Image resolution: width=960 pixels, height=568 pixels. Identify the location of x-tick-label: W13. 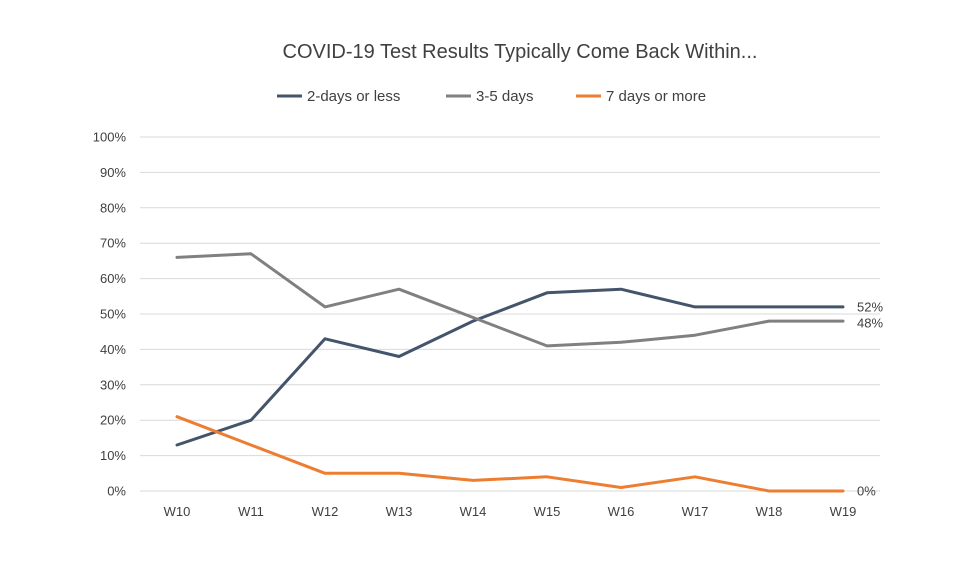
(399, 511).